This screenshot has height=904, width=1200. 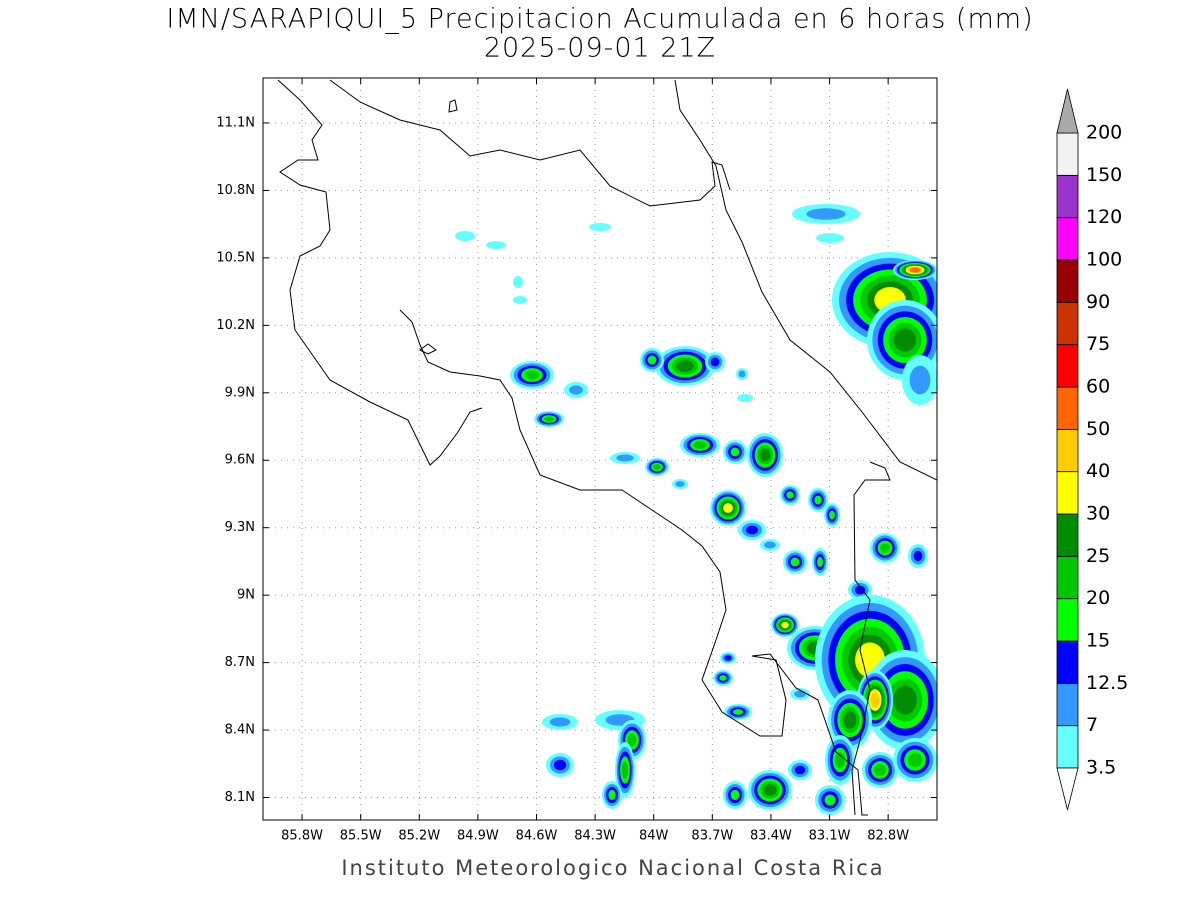 What do you see at coordinates (595, 836) in the screenshot?
I see `x-tick-label: 84.3W` at bounding box center [595, 836].